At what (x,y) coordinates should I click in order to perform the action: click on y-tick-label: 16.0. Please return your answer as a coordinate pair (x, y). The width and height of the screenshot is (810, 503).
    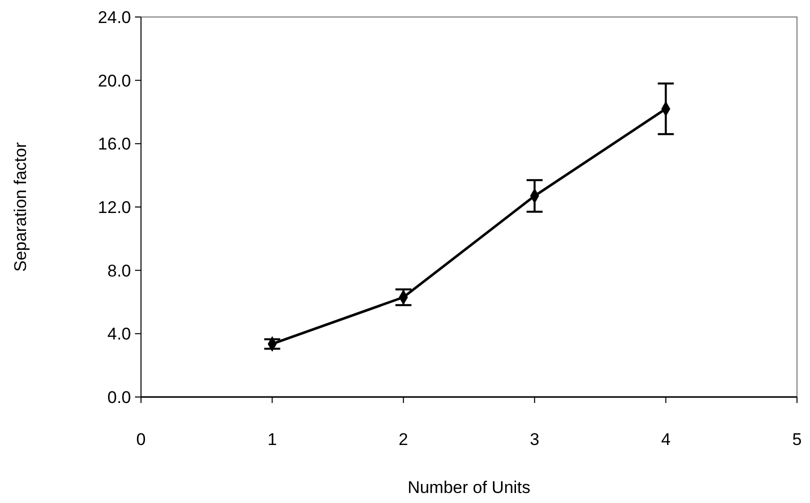
    Looking at the image, I should click on (114, 144).